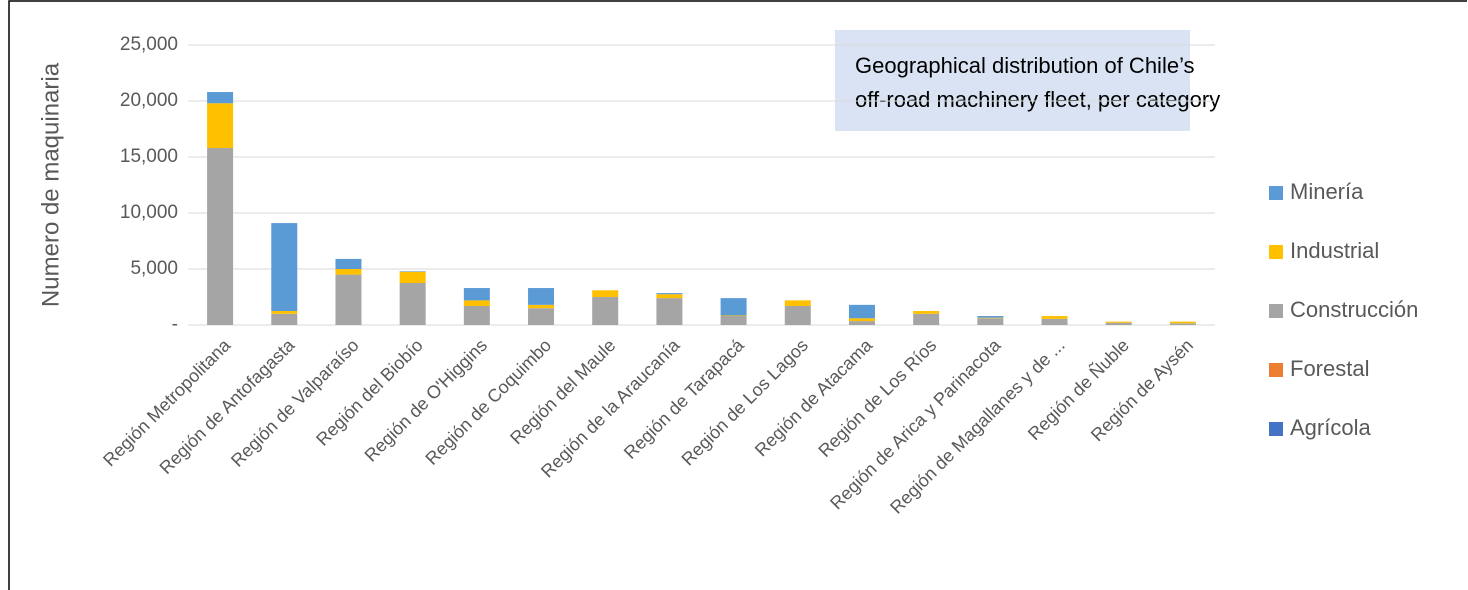 The height and width of the screenshot is (590, 1468). What do you see at coordinates (1354, 309) in the screenshot?
I see `legend-label: Construcción` at bounding box center [1354, 309].